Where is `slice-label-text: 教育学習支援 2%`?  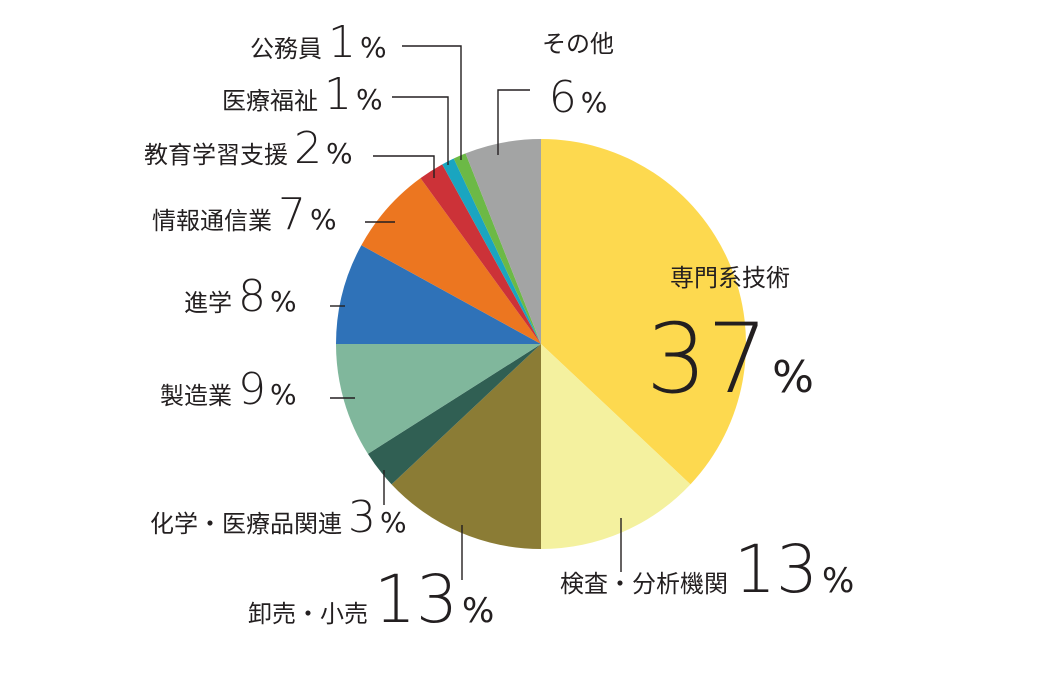 slice-label-text: 教育学習支援 2% is located at coordinates (248, 148).